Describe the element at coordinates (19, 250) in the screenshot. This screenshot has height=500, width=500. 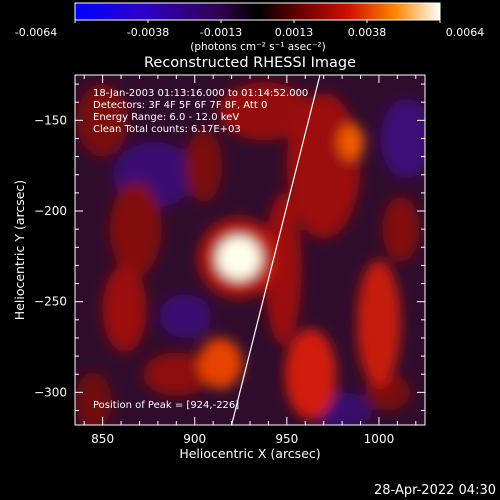
I see `y-axis-label: Heliocentric Y (arcsec)` at that location.